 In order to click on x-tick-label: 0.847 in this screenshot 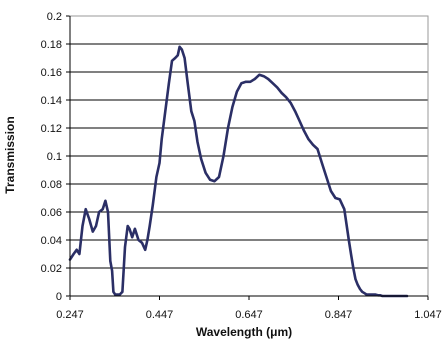, I will do `click(339, 315)`.